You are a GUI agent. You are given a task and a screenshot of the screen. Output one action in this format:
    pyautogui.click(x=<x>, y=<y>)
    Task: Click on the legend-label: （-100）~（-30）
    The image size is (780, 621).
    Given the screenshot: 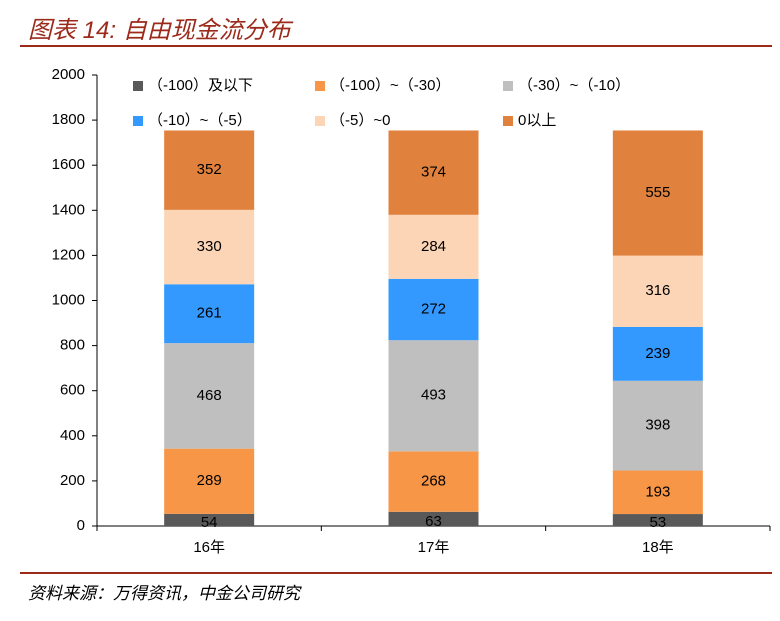 What is the action you would take?
    pyautogui.click(x=390, y=85)
    